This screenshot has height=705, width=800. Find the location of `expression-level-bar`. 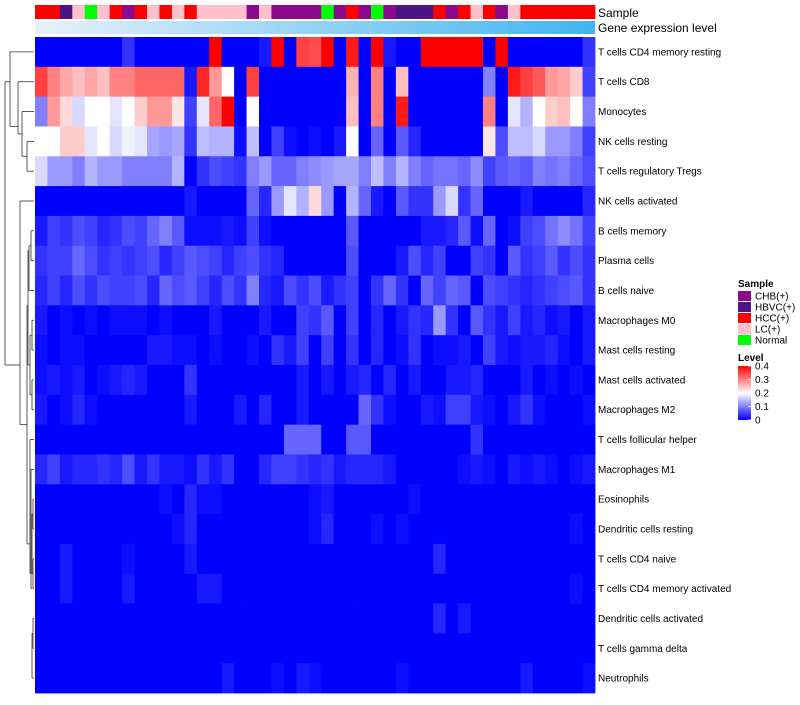

expression-level-bar is located at coordinates (315, 27).